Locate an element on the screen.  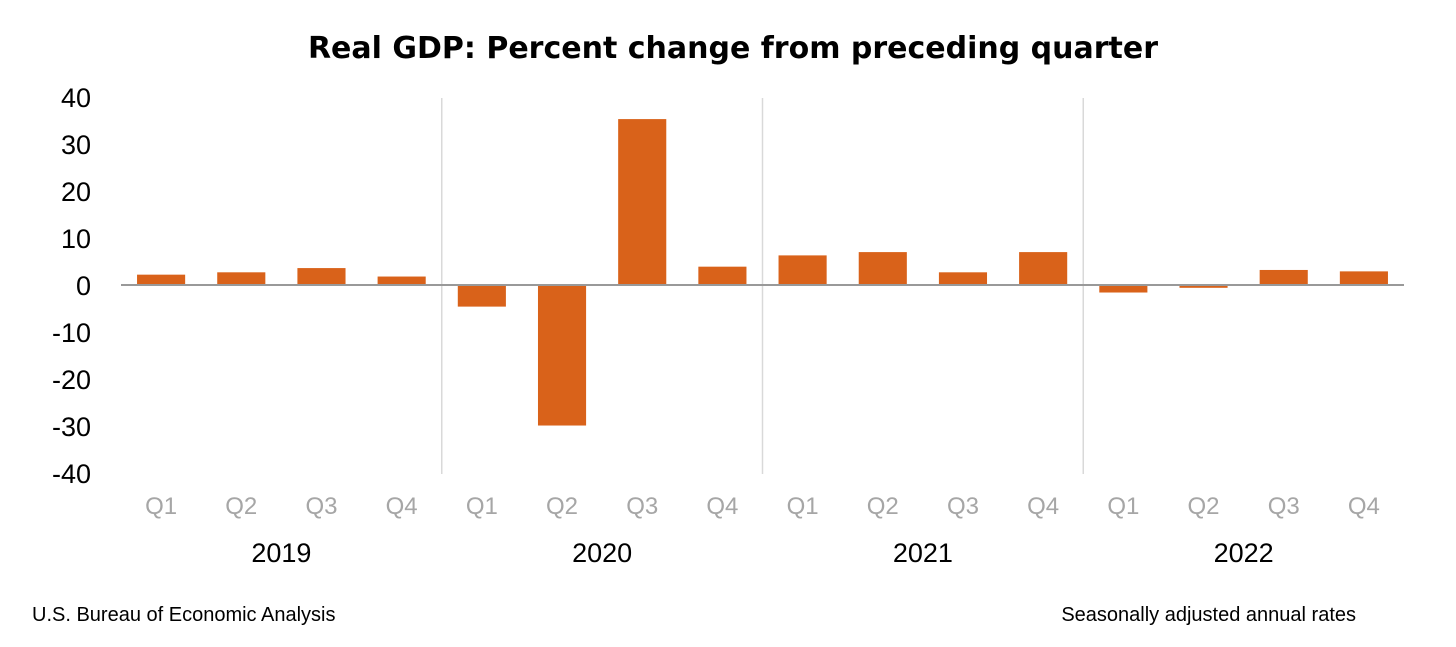
y-tick-label: 40 is located at coordinates (76, 98).